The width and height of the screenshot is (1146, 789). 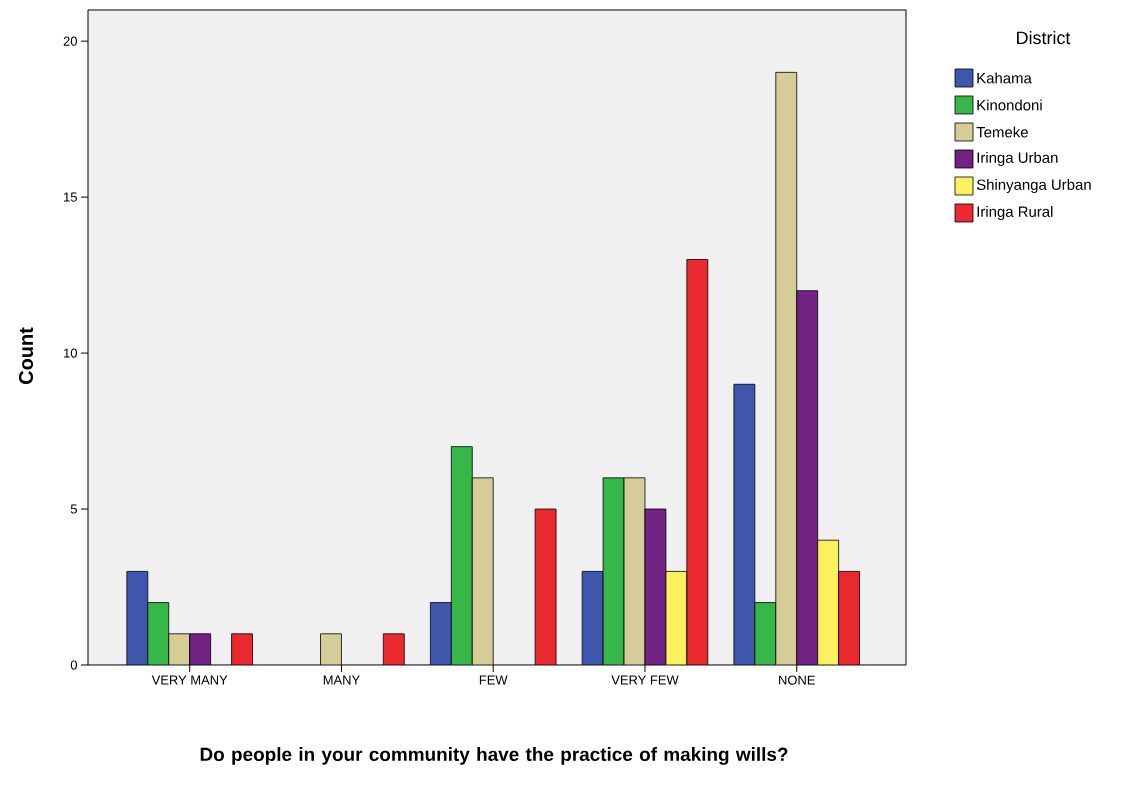 What do you see at coordinates (493, 680) in the screenshot?
I see `x-tick-label: FEW` at bounding box center [493, 680].